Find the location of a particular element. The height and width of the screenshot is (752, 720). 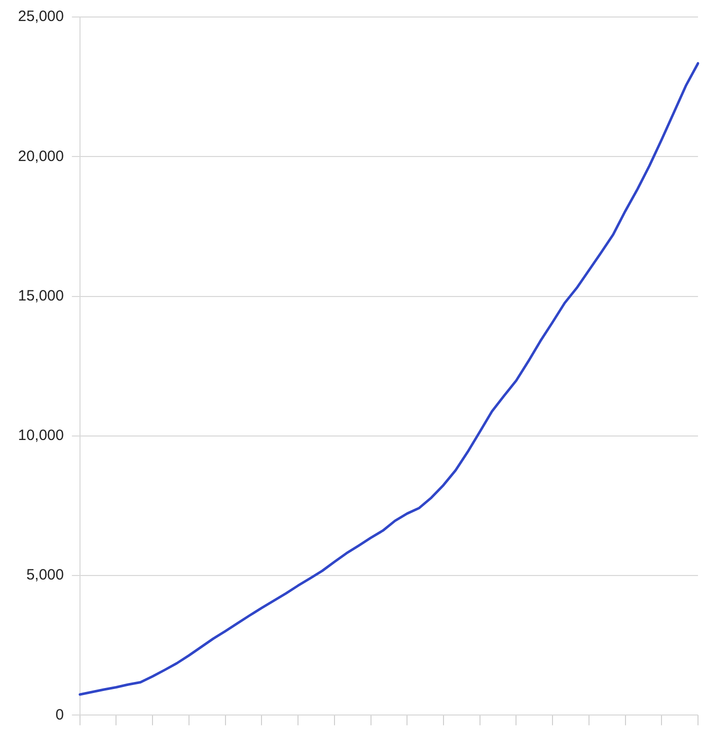

y-tick-label: 5,000 is located at coordinates (45, 575).